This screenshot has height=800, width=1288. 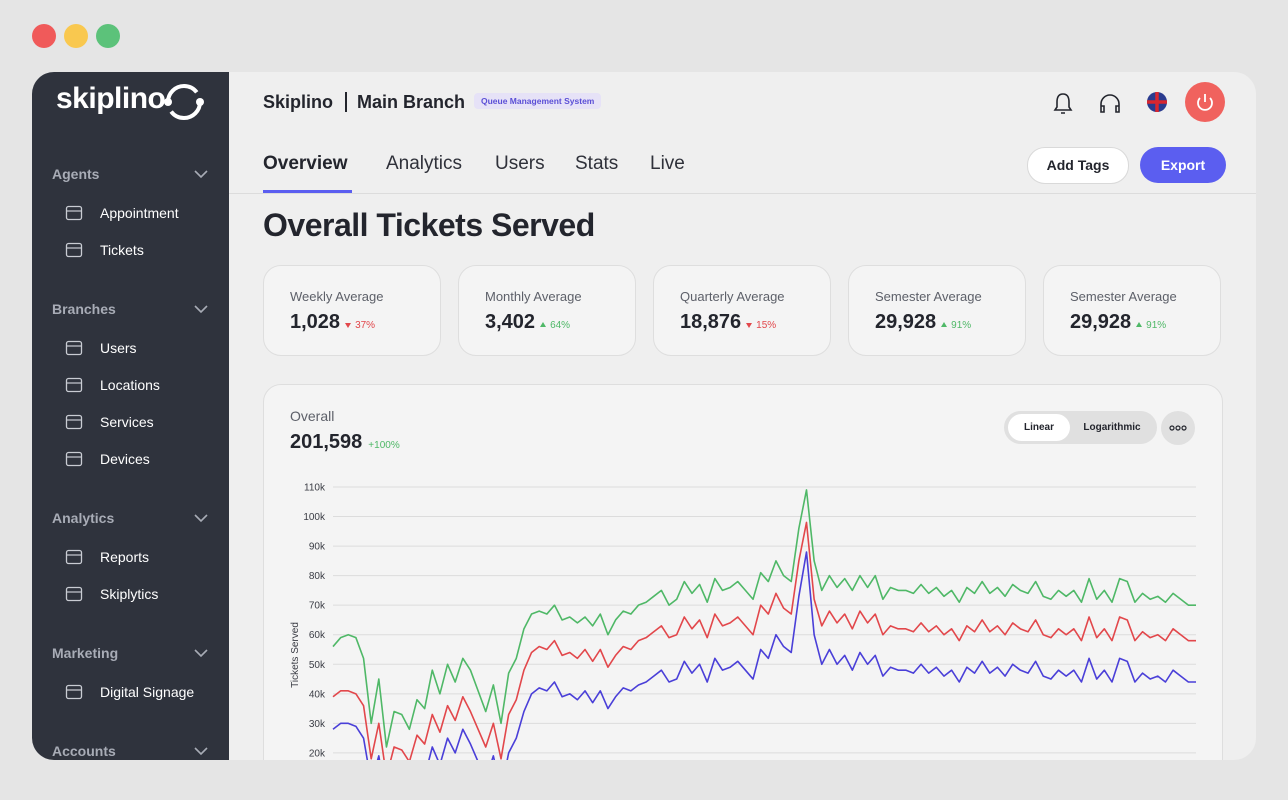 I want to click on stat-value: 18,876, so click(x=711, y=322).